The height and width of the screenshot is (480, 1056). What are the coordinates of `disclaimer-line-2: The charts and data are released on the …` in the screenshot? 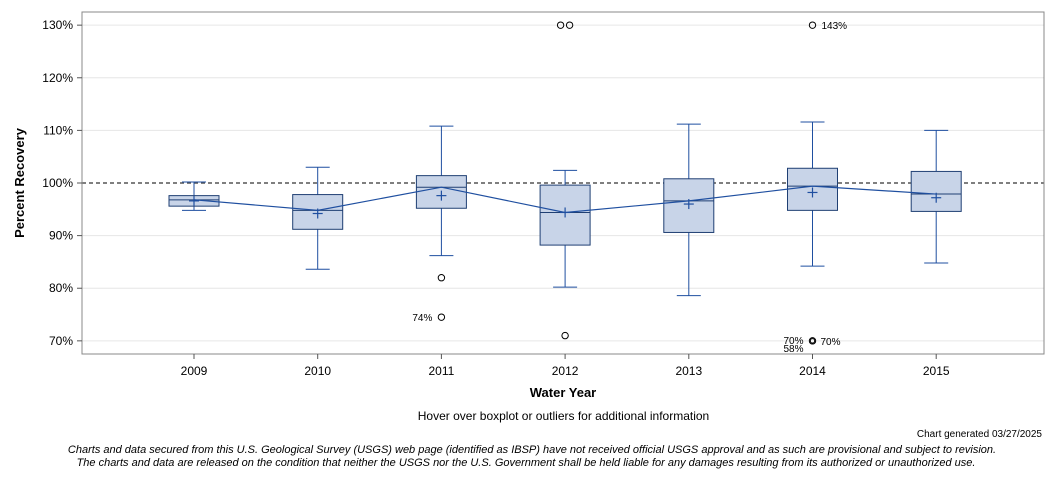 It's located at (526, 463).